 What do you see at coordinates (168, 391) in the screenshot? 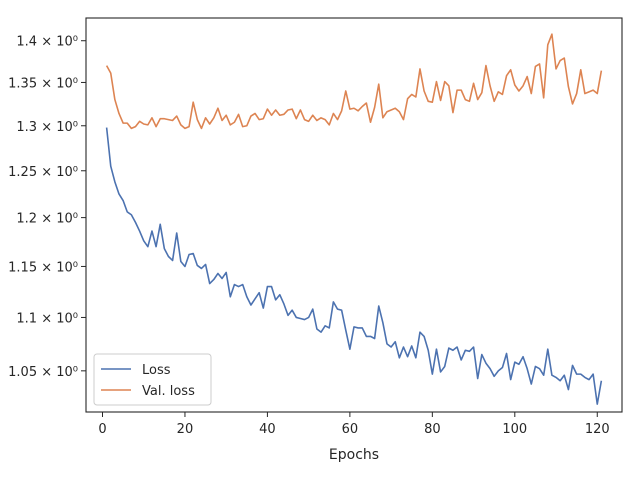
I see `legend-label-val-loss: Val. loss` at bounding box center [168, 391].